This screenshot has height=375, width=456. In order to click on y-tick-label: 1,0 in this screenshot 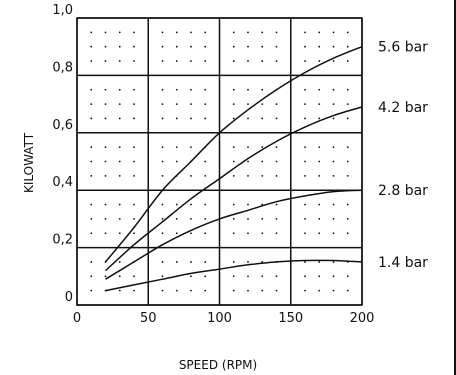, I will do `click(62, 10)`.